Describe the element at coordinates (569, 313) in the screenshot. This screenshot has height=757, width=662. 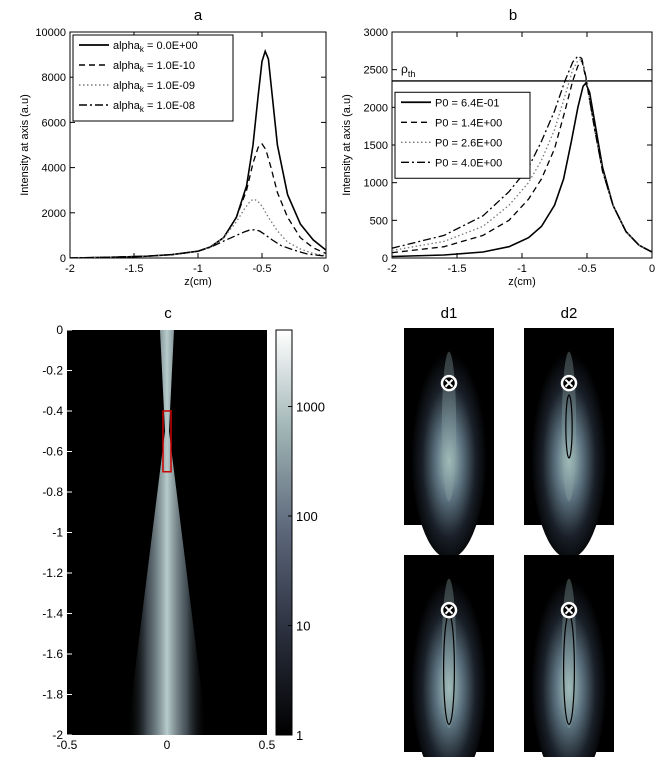
I see `panel-d2-title: d2` at that location.